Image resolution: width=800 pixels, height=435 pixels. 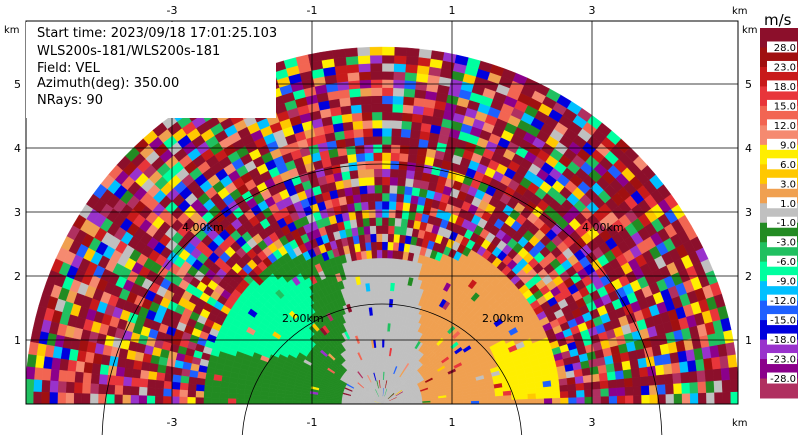 What do you see at coordinates (452, 422) in the screenshot?
I see `x-tick-label-bottom: 1` at bounding box center [452, 422].